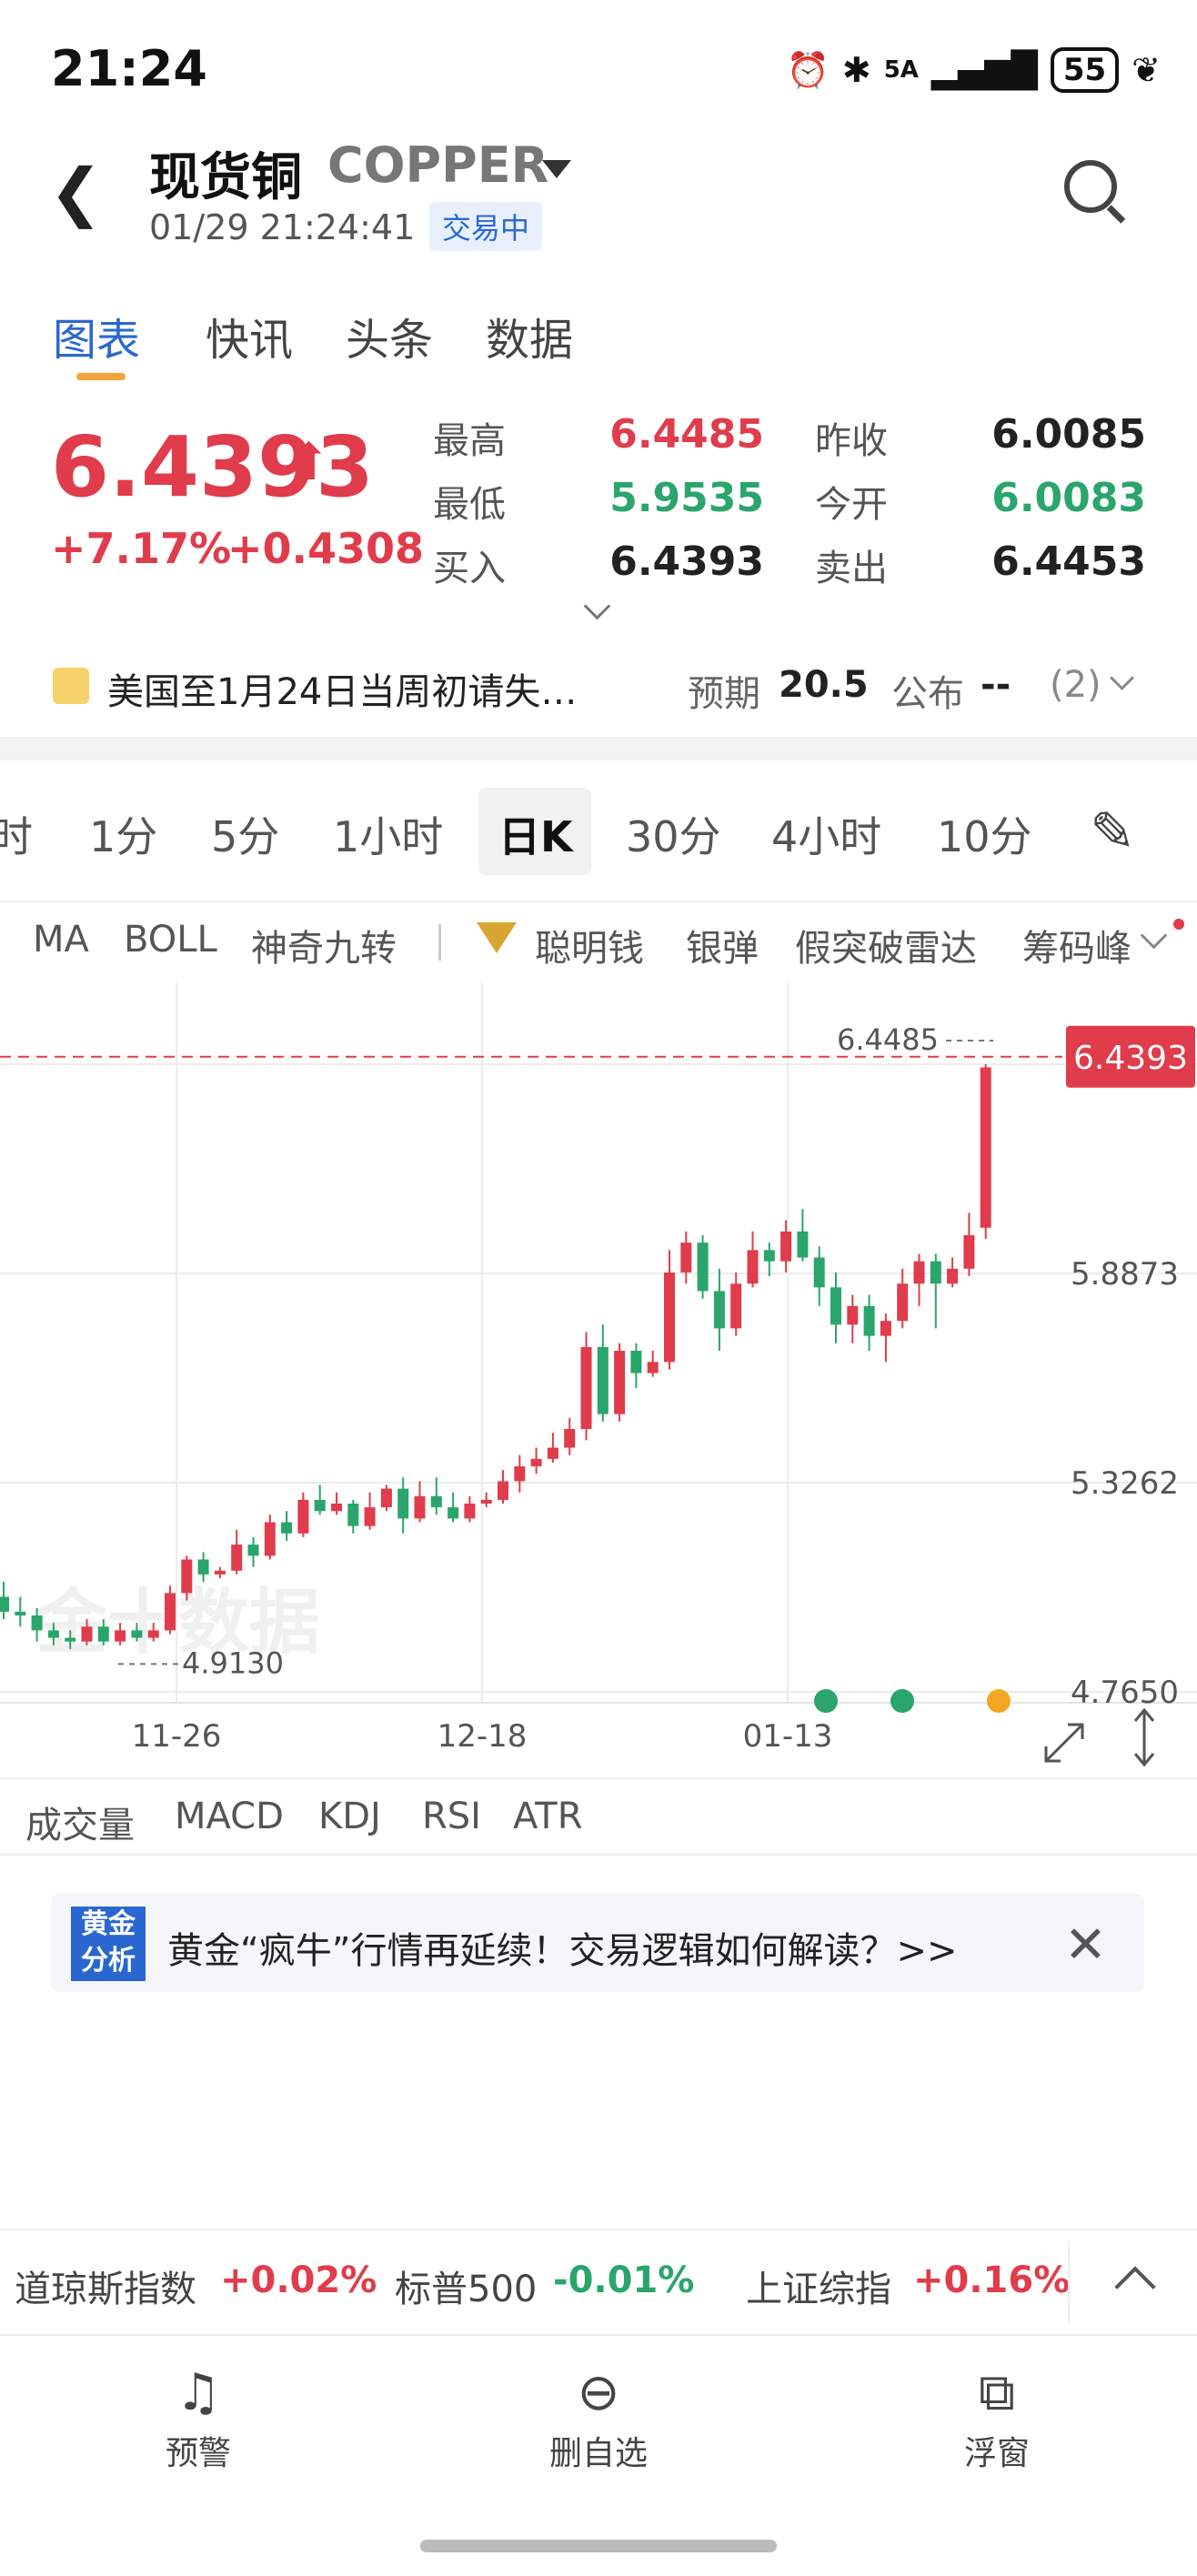 Image resolution: width=1197 pixels, height=2576 pixels. I want to click on sub-indicator-kdj: KDJ, so click(349, 1816).